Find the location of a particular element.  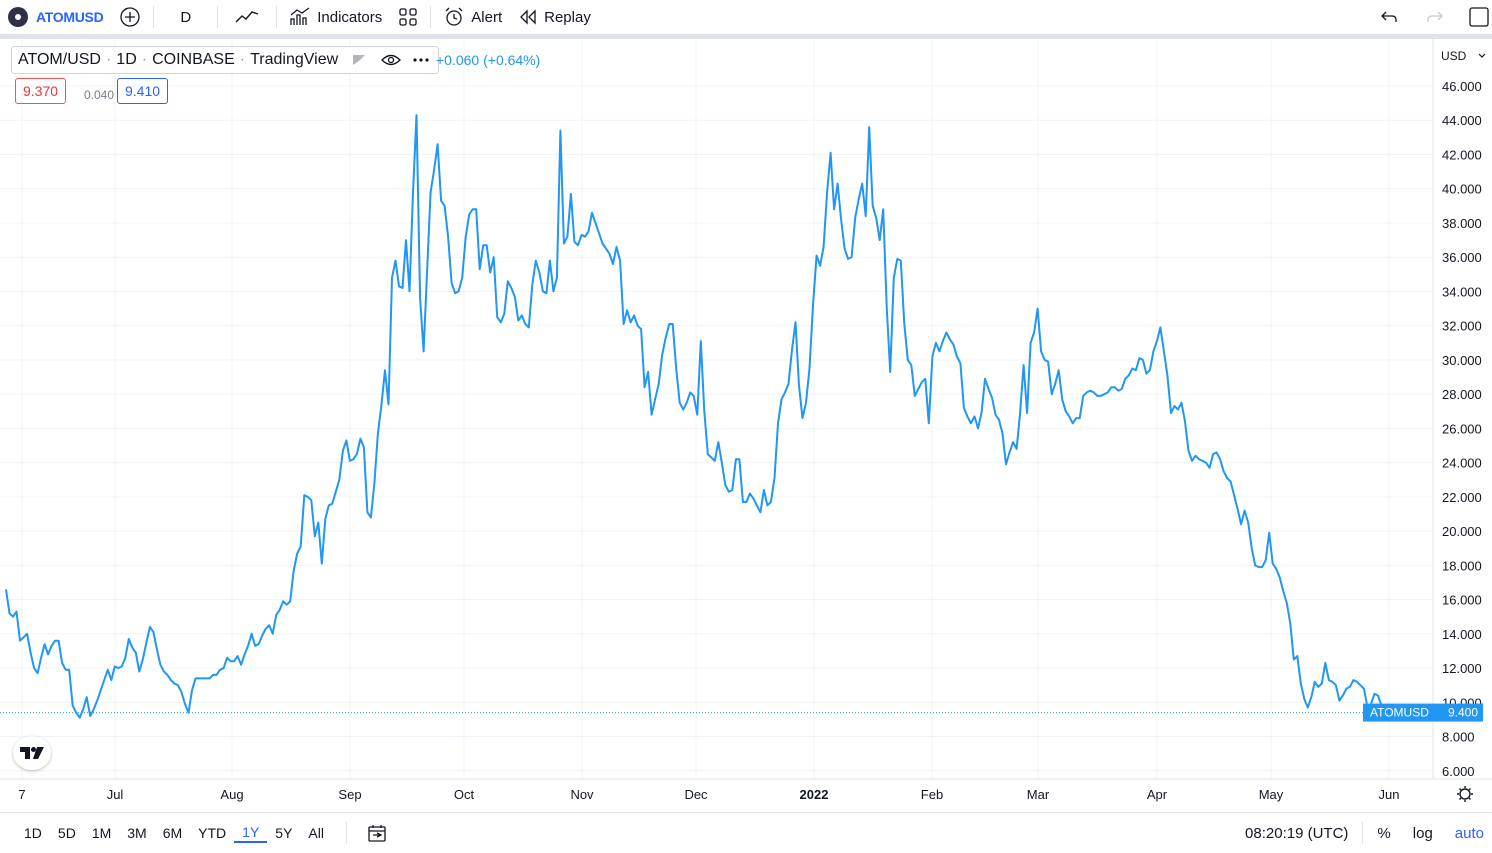

range-5d: 5D is located at coordinates (66, 833).